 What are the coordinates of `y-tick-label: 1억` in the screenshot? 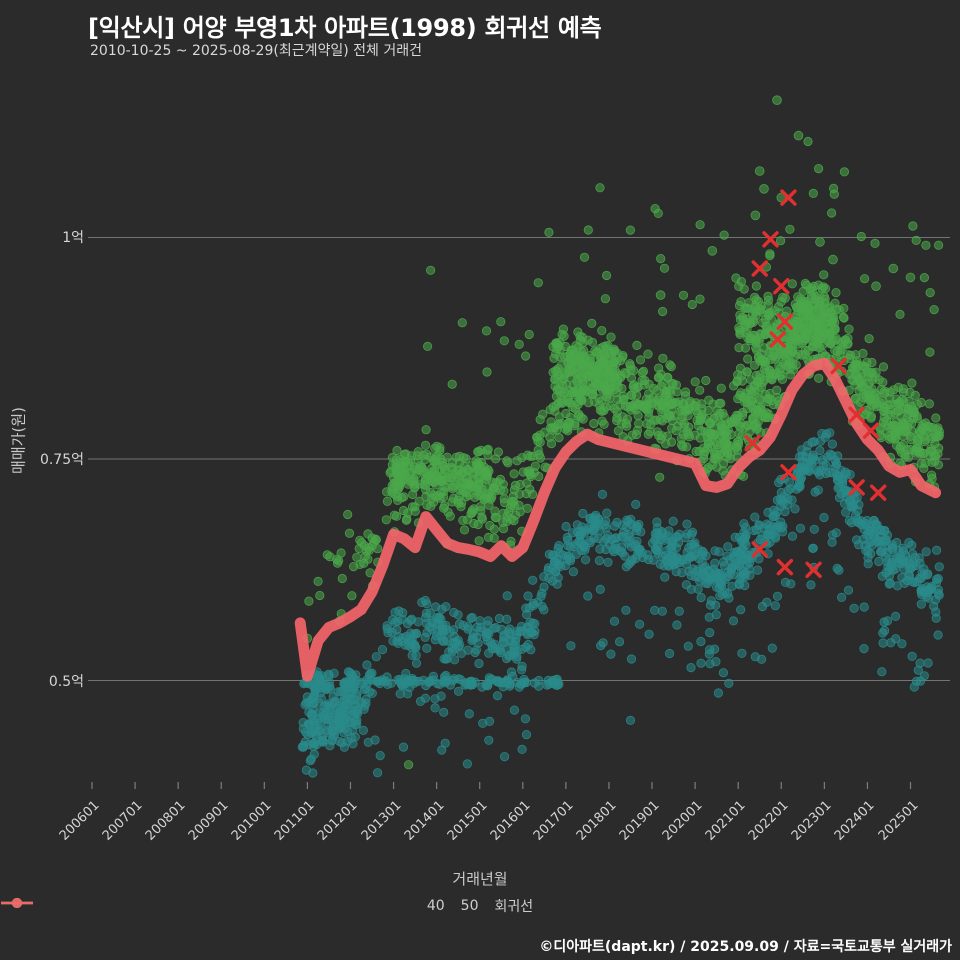 It's located at (73, 238).